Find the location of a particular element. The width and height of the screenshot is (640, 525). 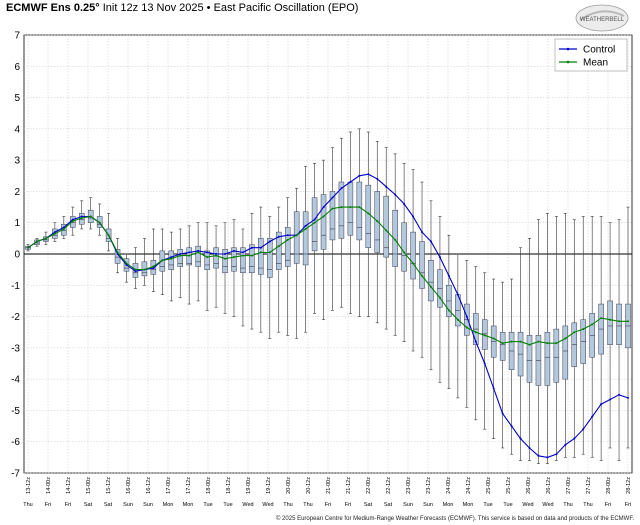

x-tick-label: 16-00z is located at coordinates (129, 485).